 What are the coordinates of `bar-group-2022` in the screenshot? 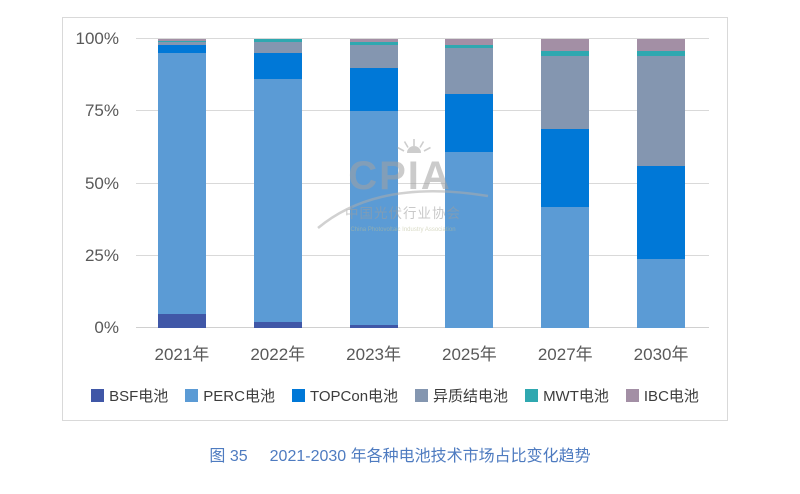 It's located at (278, 183).